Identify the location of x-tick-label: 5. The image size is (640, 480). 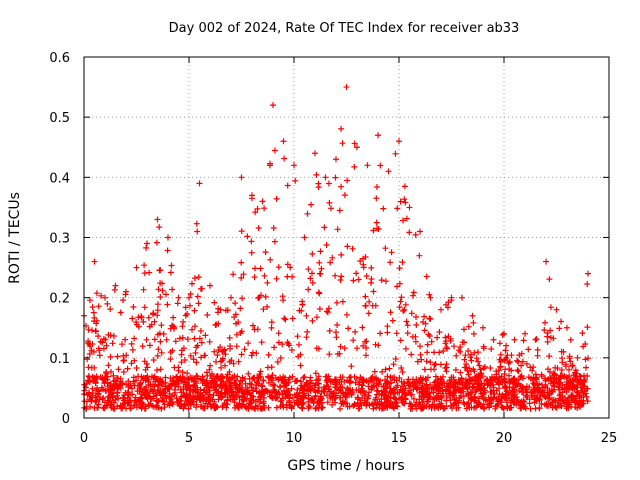
(189, 438).